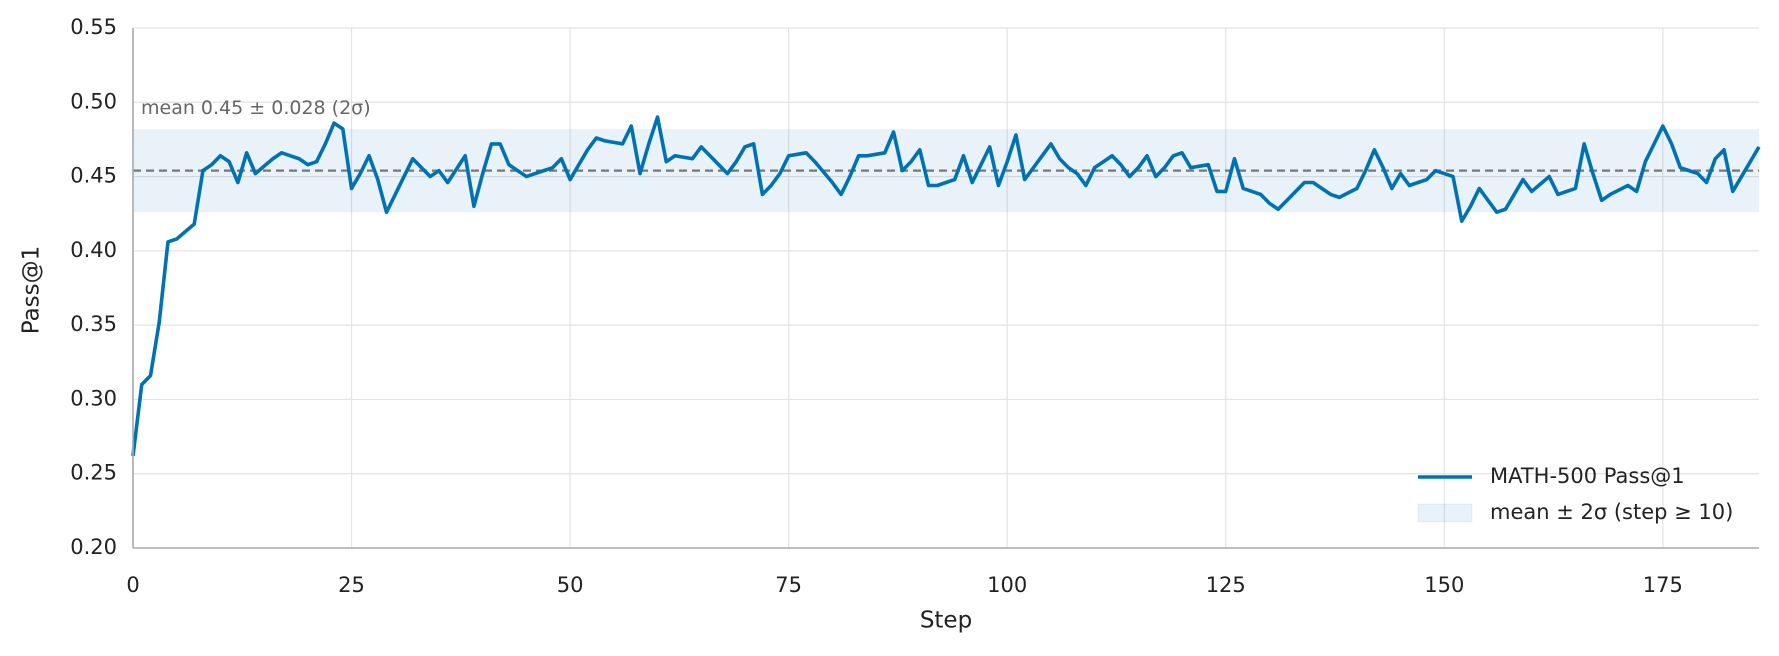 Image resolution: width=1779 pixels, height=656 pixels. Describe the element at coordinates (93, 176) in the screenshot. I see `y-tick-label: 0.45` at that location.